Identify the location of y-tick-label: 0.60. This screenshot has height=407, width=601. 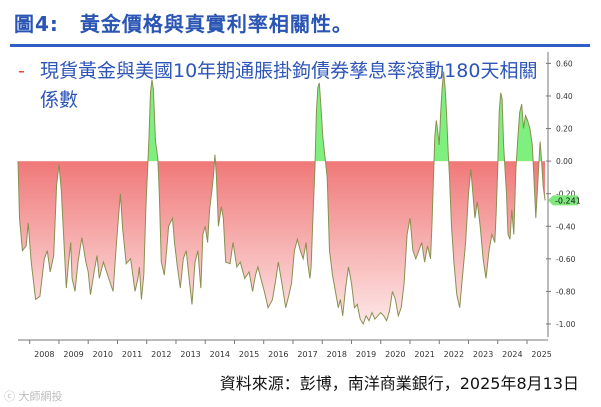
(564, 63).